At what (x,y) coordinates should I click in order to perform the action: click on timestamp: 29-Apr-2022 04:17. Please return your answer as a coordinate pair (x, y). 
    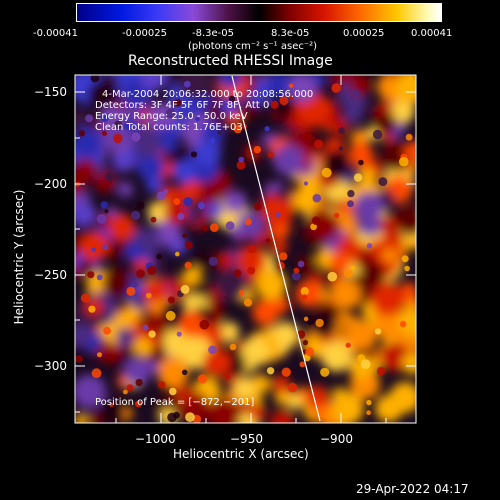
    Looking at the image, I should click on (412, 489).